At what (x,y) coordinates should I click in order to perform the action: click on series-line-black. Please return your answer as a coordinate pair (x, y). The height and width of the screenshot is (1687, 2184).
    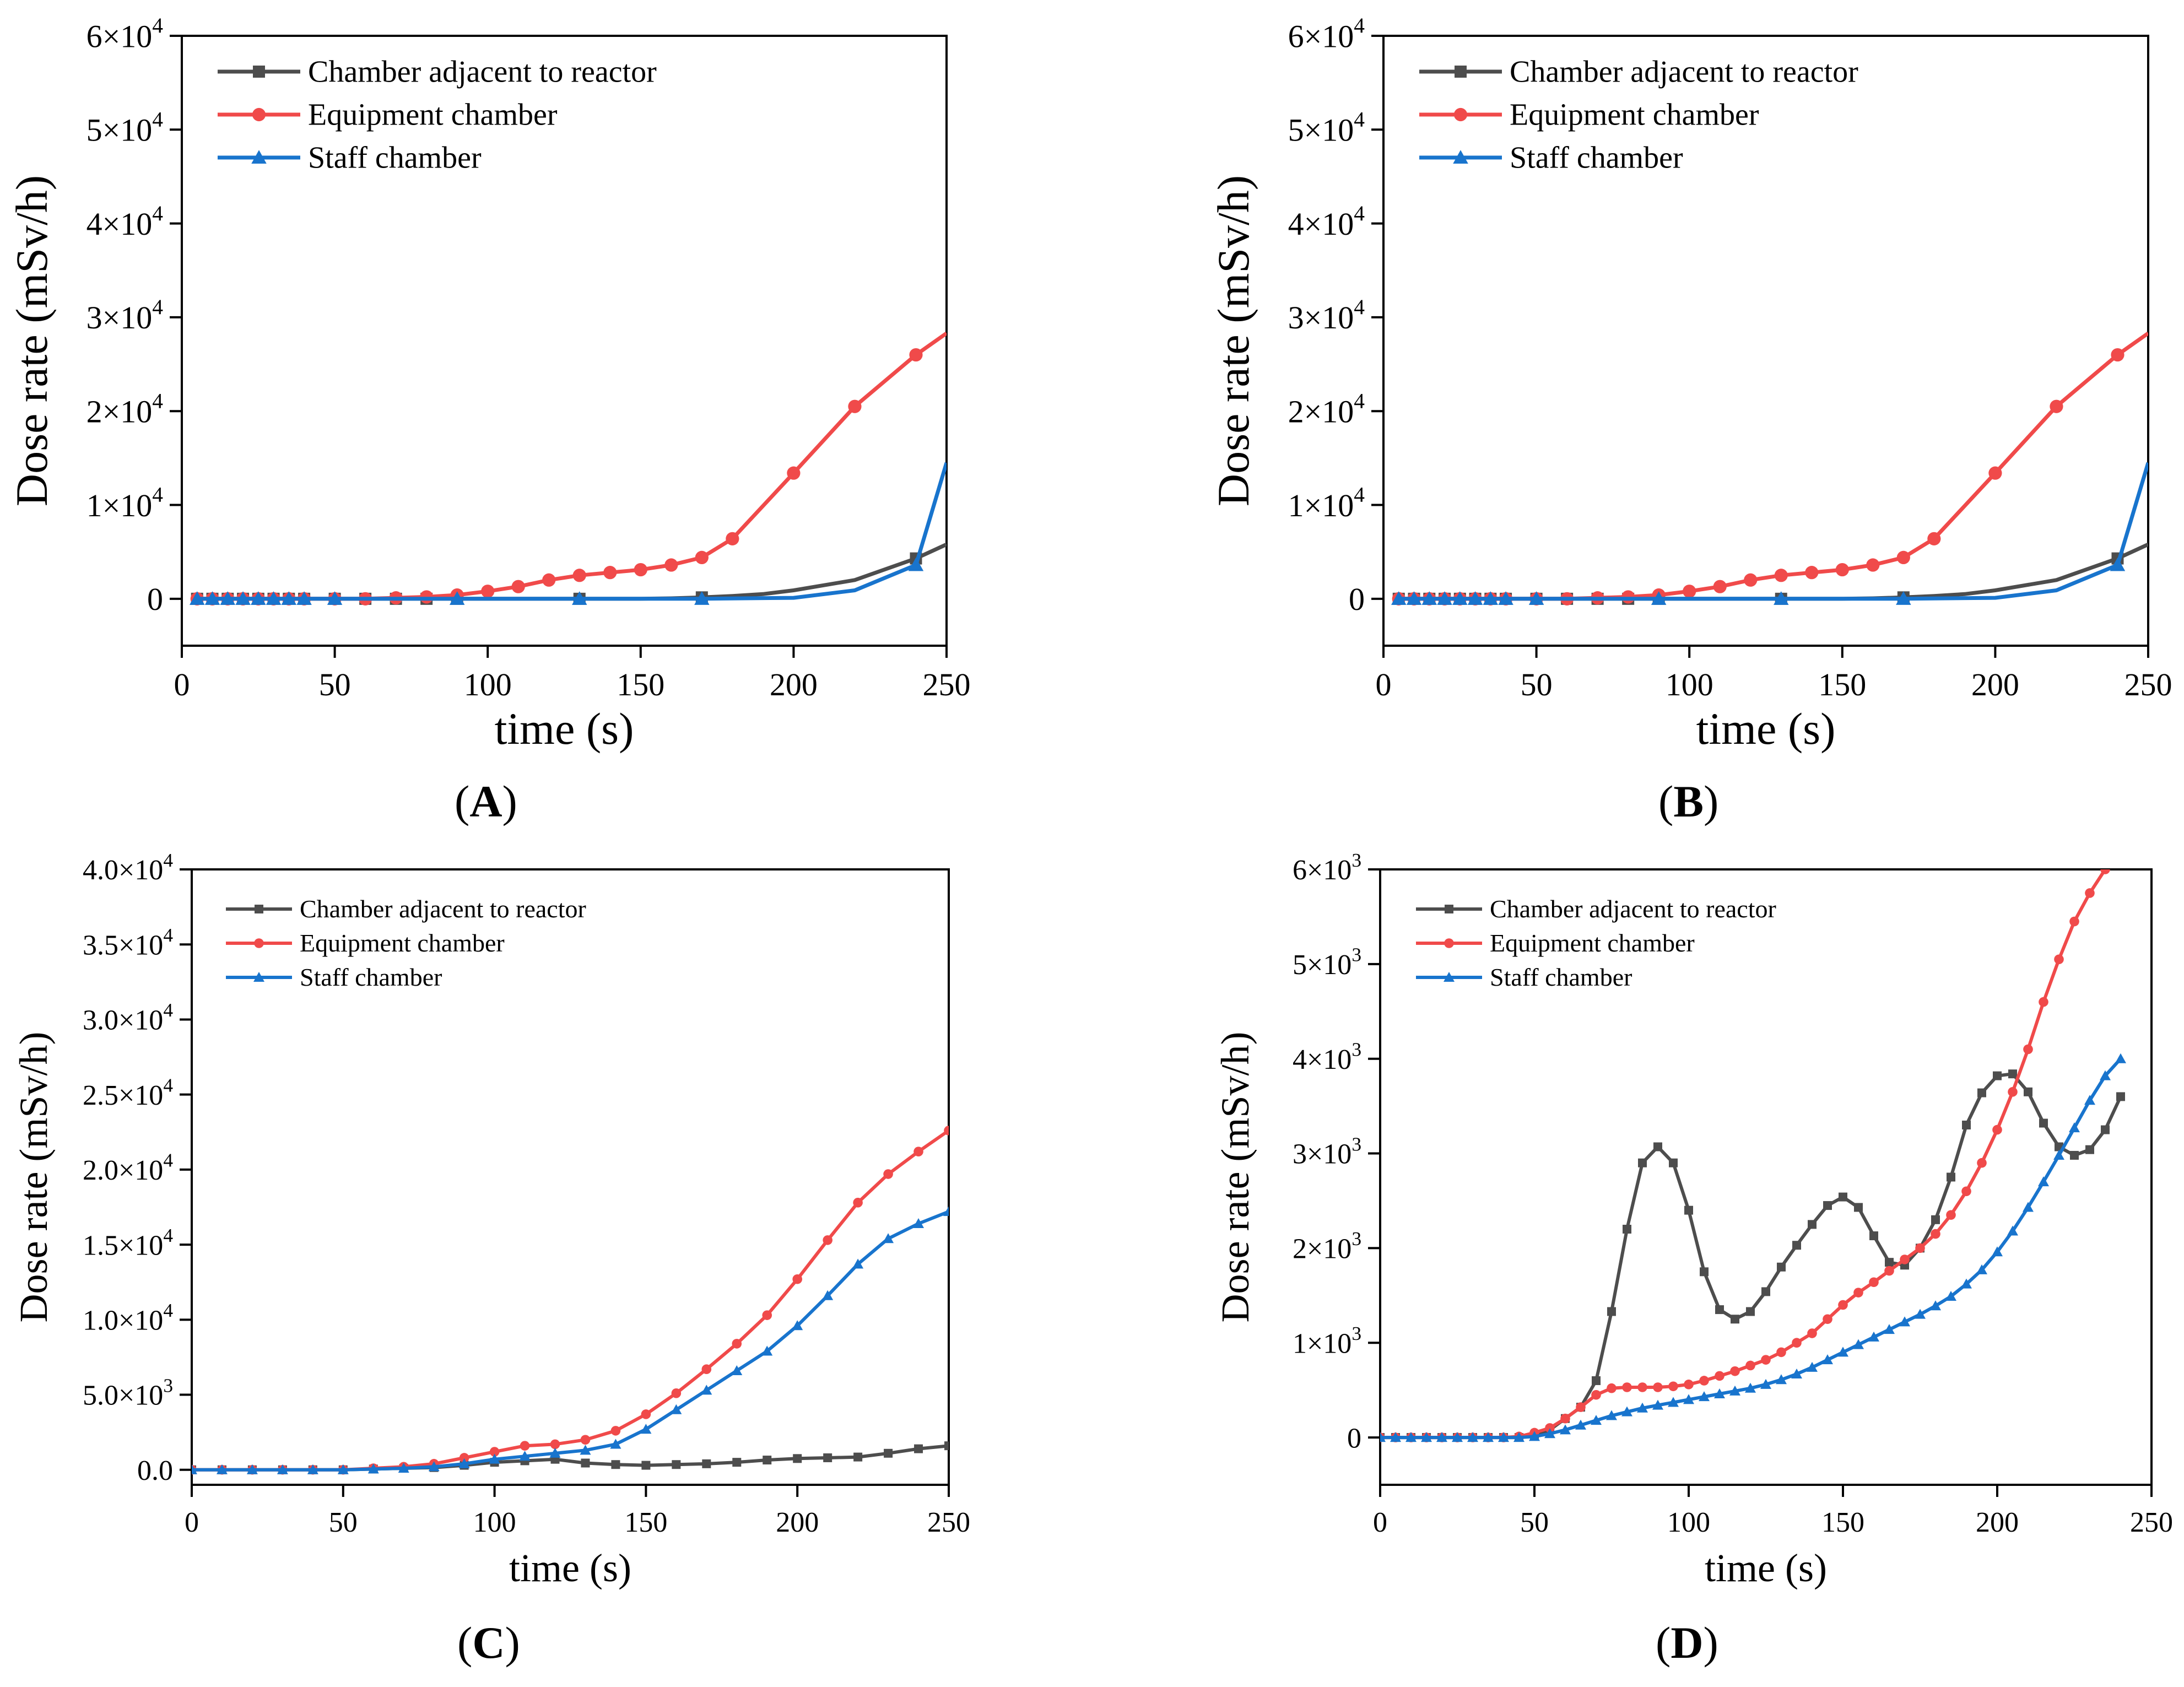
    Looking at the image, I should click on (570, 1458).